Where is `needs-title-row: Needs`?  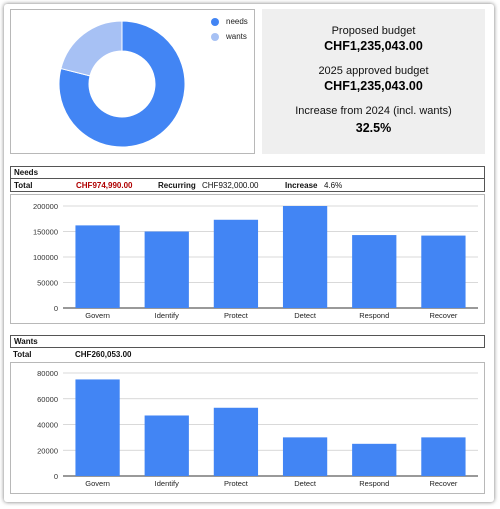 needs-title-row: Needs is located at coordinates (247, 172).